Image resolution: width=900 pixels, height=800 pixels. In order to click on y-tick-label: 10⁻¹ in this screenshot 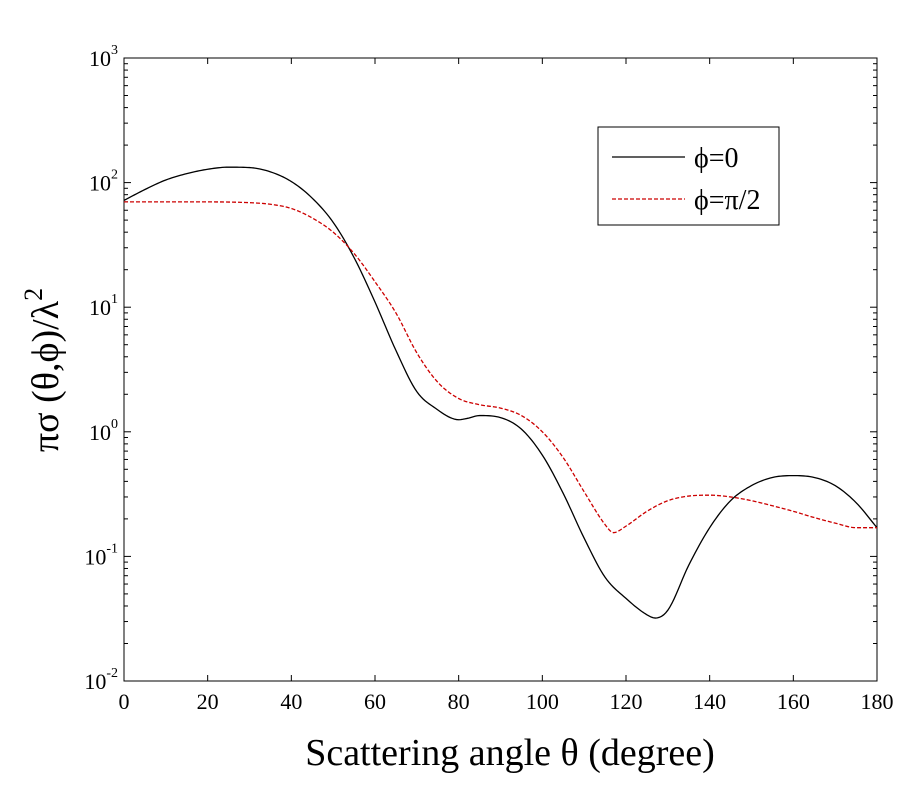, I will do `click(101, 555)`.